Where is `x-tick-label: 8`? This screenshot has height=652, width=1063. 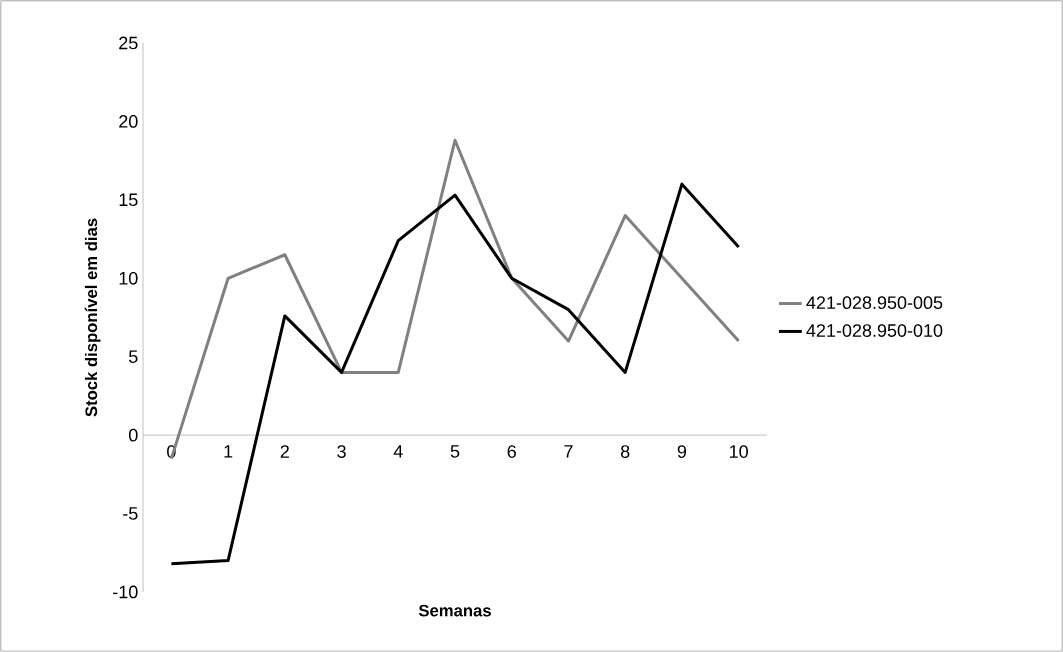
x-tick-label: 8 is located at coordinates (625, 451).